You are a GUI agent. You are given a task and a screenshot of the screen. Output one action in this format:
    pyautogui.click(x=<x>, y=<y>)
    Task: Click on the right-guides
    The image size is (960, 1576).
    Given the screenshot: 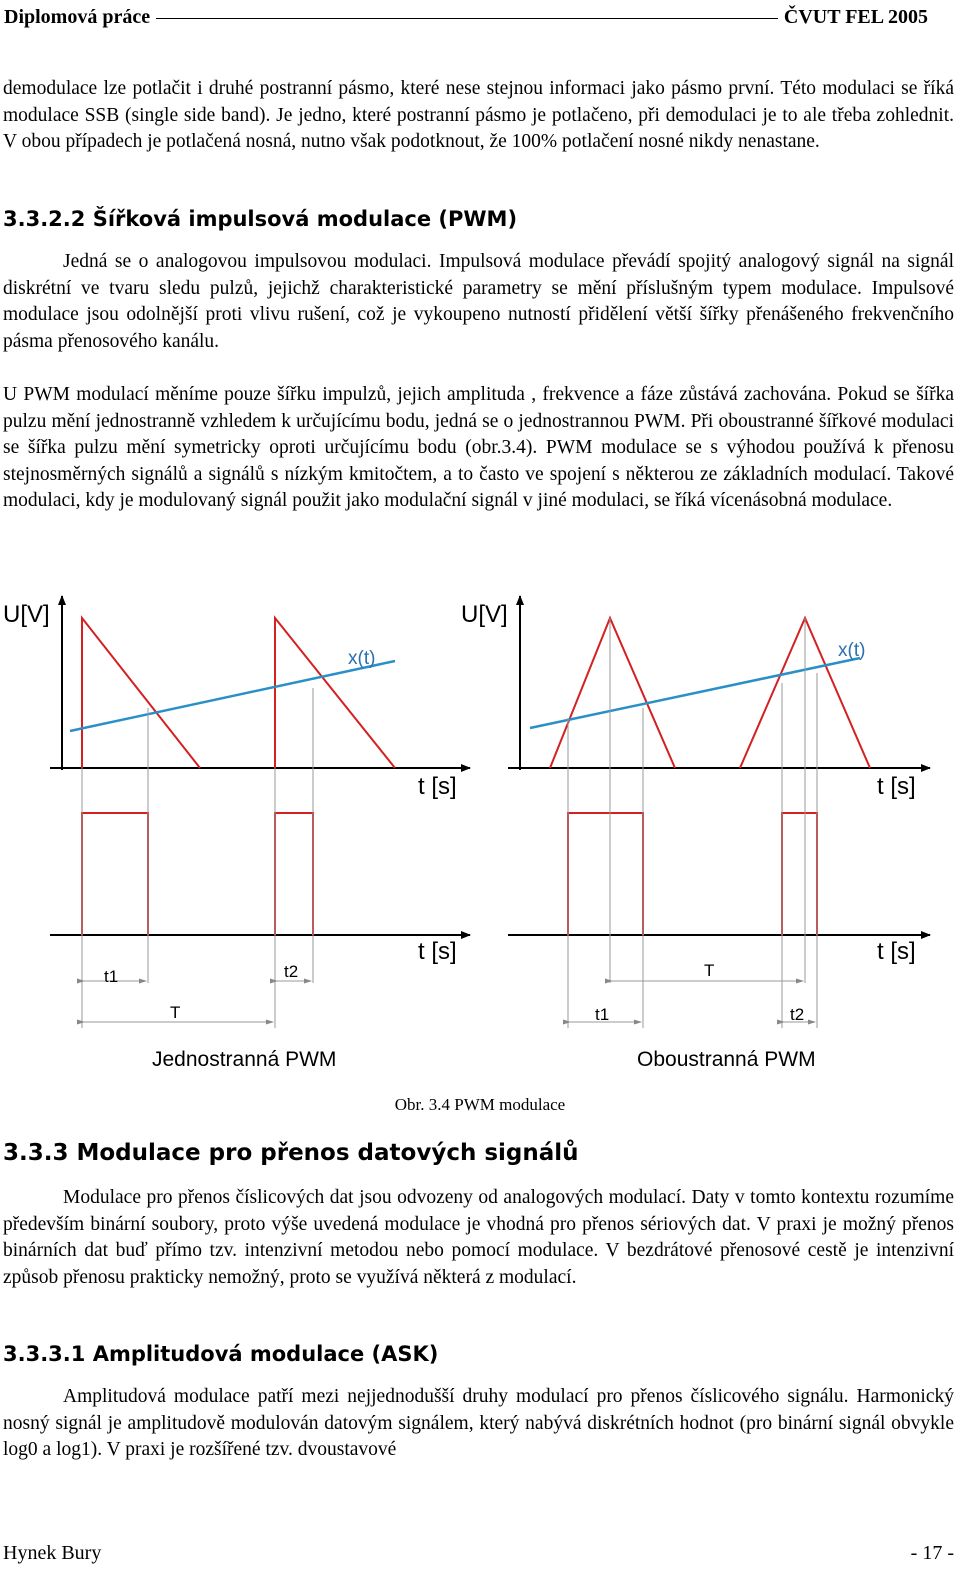 What is the action you would take?
    pyautogui.click(x=690, y=823)
    